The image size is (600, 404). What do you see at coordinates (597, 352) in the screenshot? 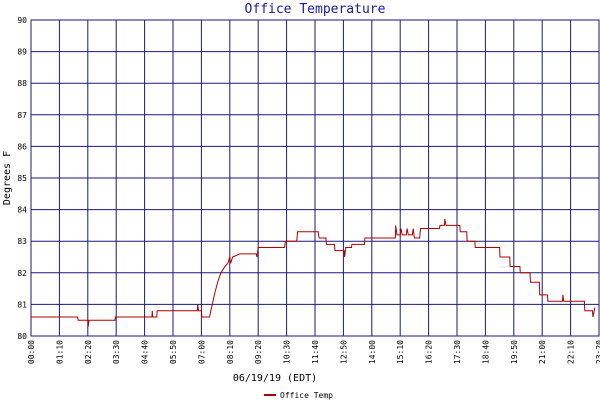
I see `x-tick-label: 23:20` at bounding box center [597, 352].